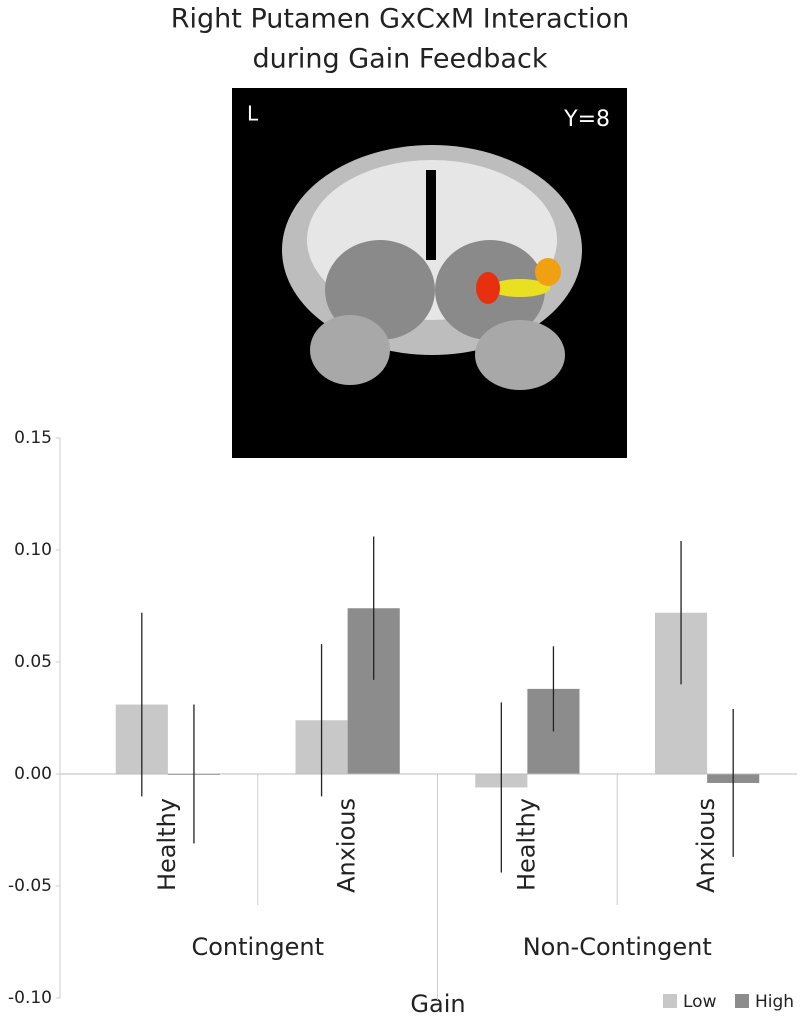  I want to click on y-tick-label: 0.00, so click(33, 774).